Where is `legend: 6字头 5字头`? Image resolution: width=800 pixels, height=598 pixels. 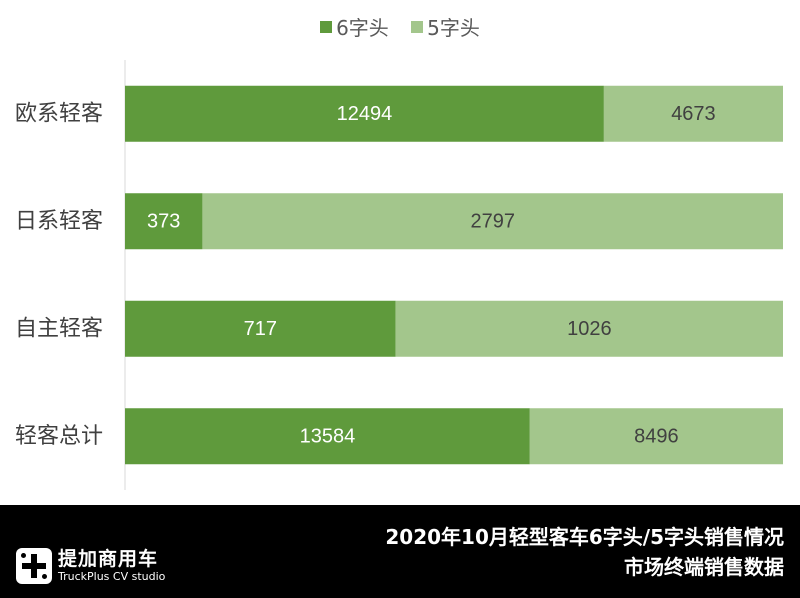
legend: 6字头 5字头 is located at coordinates (400, 26).